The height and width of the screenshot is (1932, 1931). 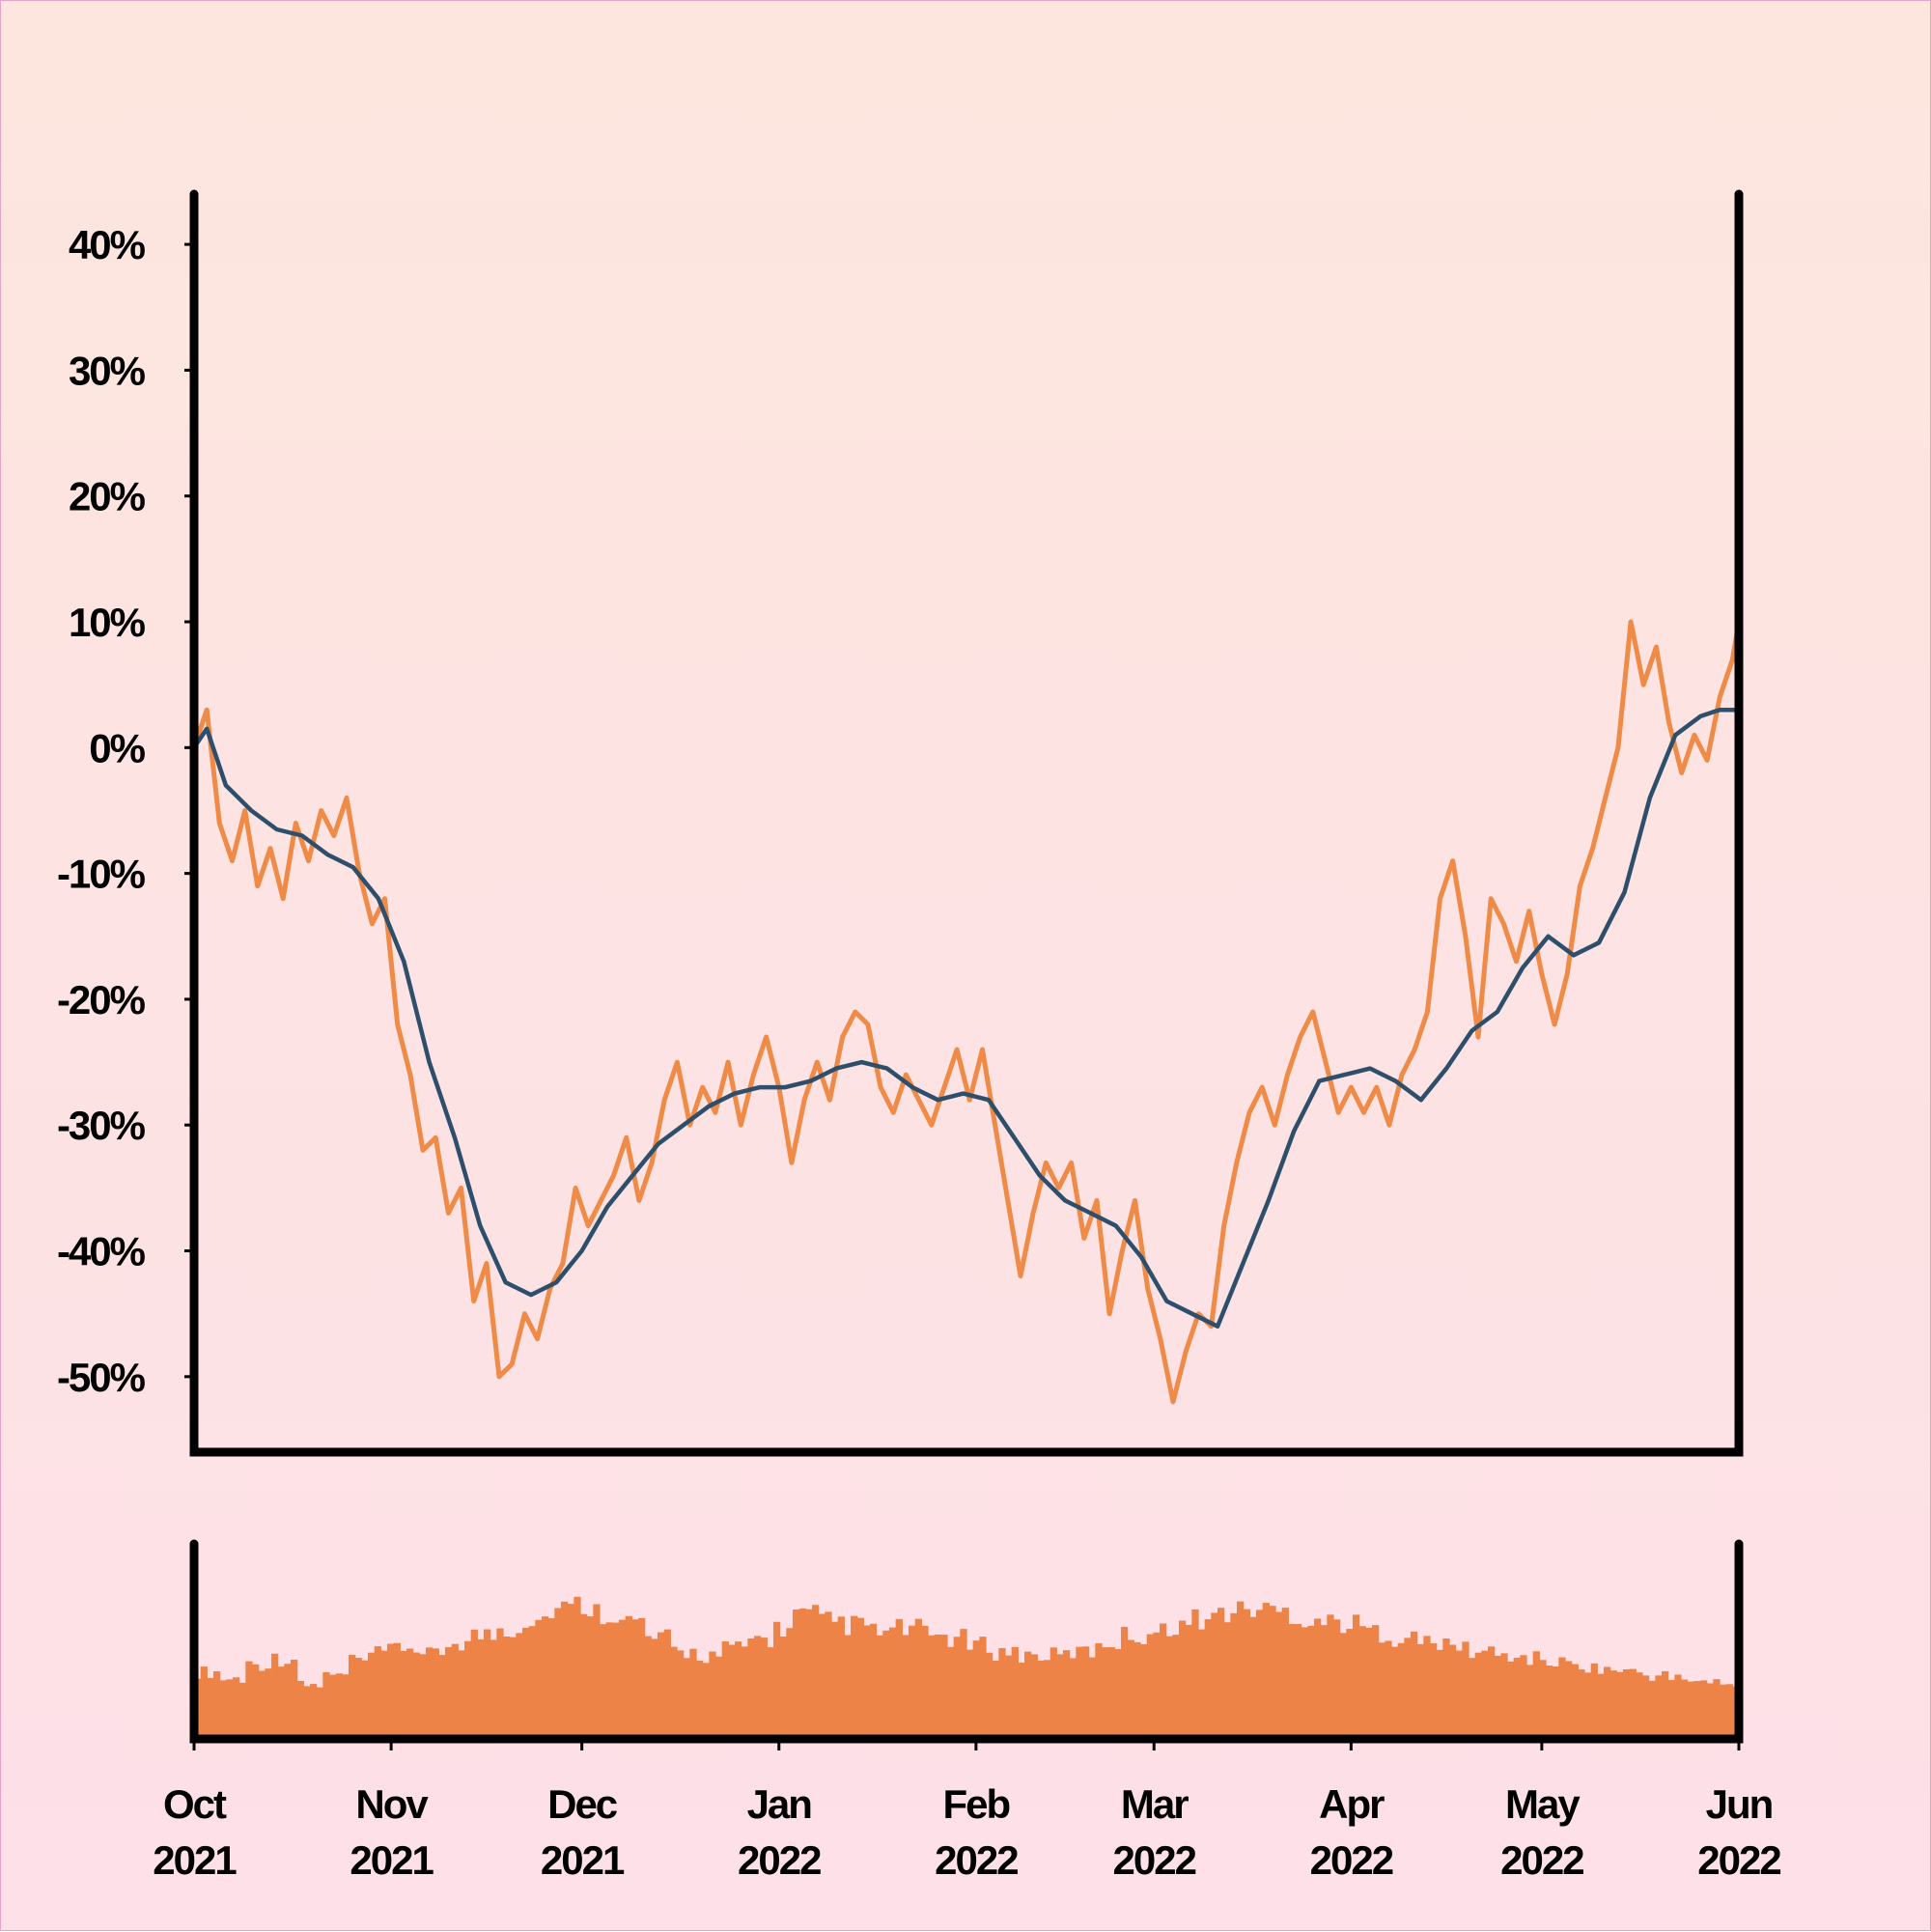 I want to click on y-tick-label: -50%, so click(x=101, y=1378).